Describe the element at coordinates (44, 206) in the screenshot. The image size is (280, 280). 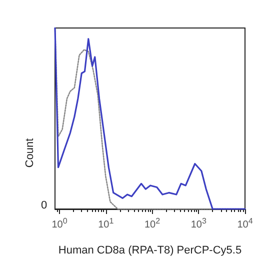
I see `text: 0` at that location.